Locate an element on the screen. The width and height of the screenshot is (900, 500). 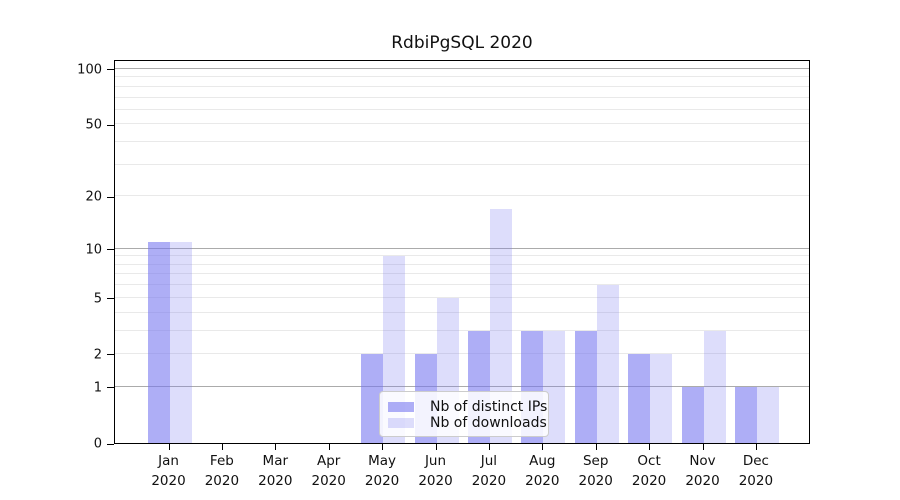
bar-downloads-sep is located at coordinates (607, 364).